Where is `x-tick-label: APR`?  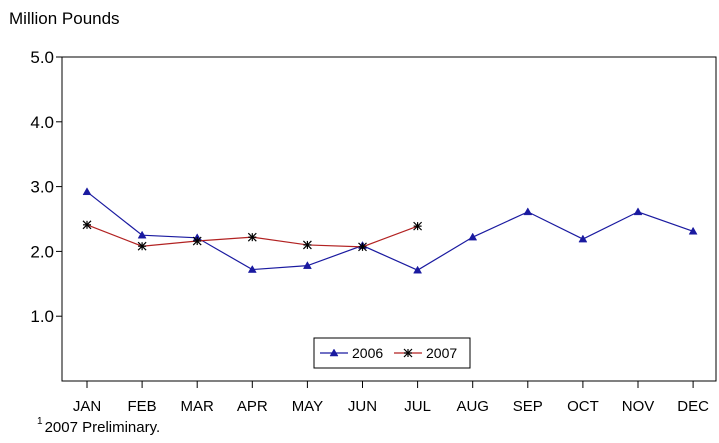 x-tick-label: APR is located at coordinates (252, 406).